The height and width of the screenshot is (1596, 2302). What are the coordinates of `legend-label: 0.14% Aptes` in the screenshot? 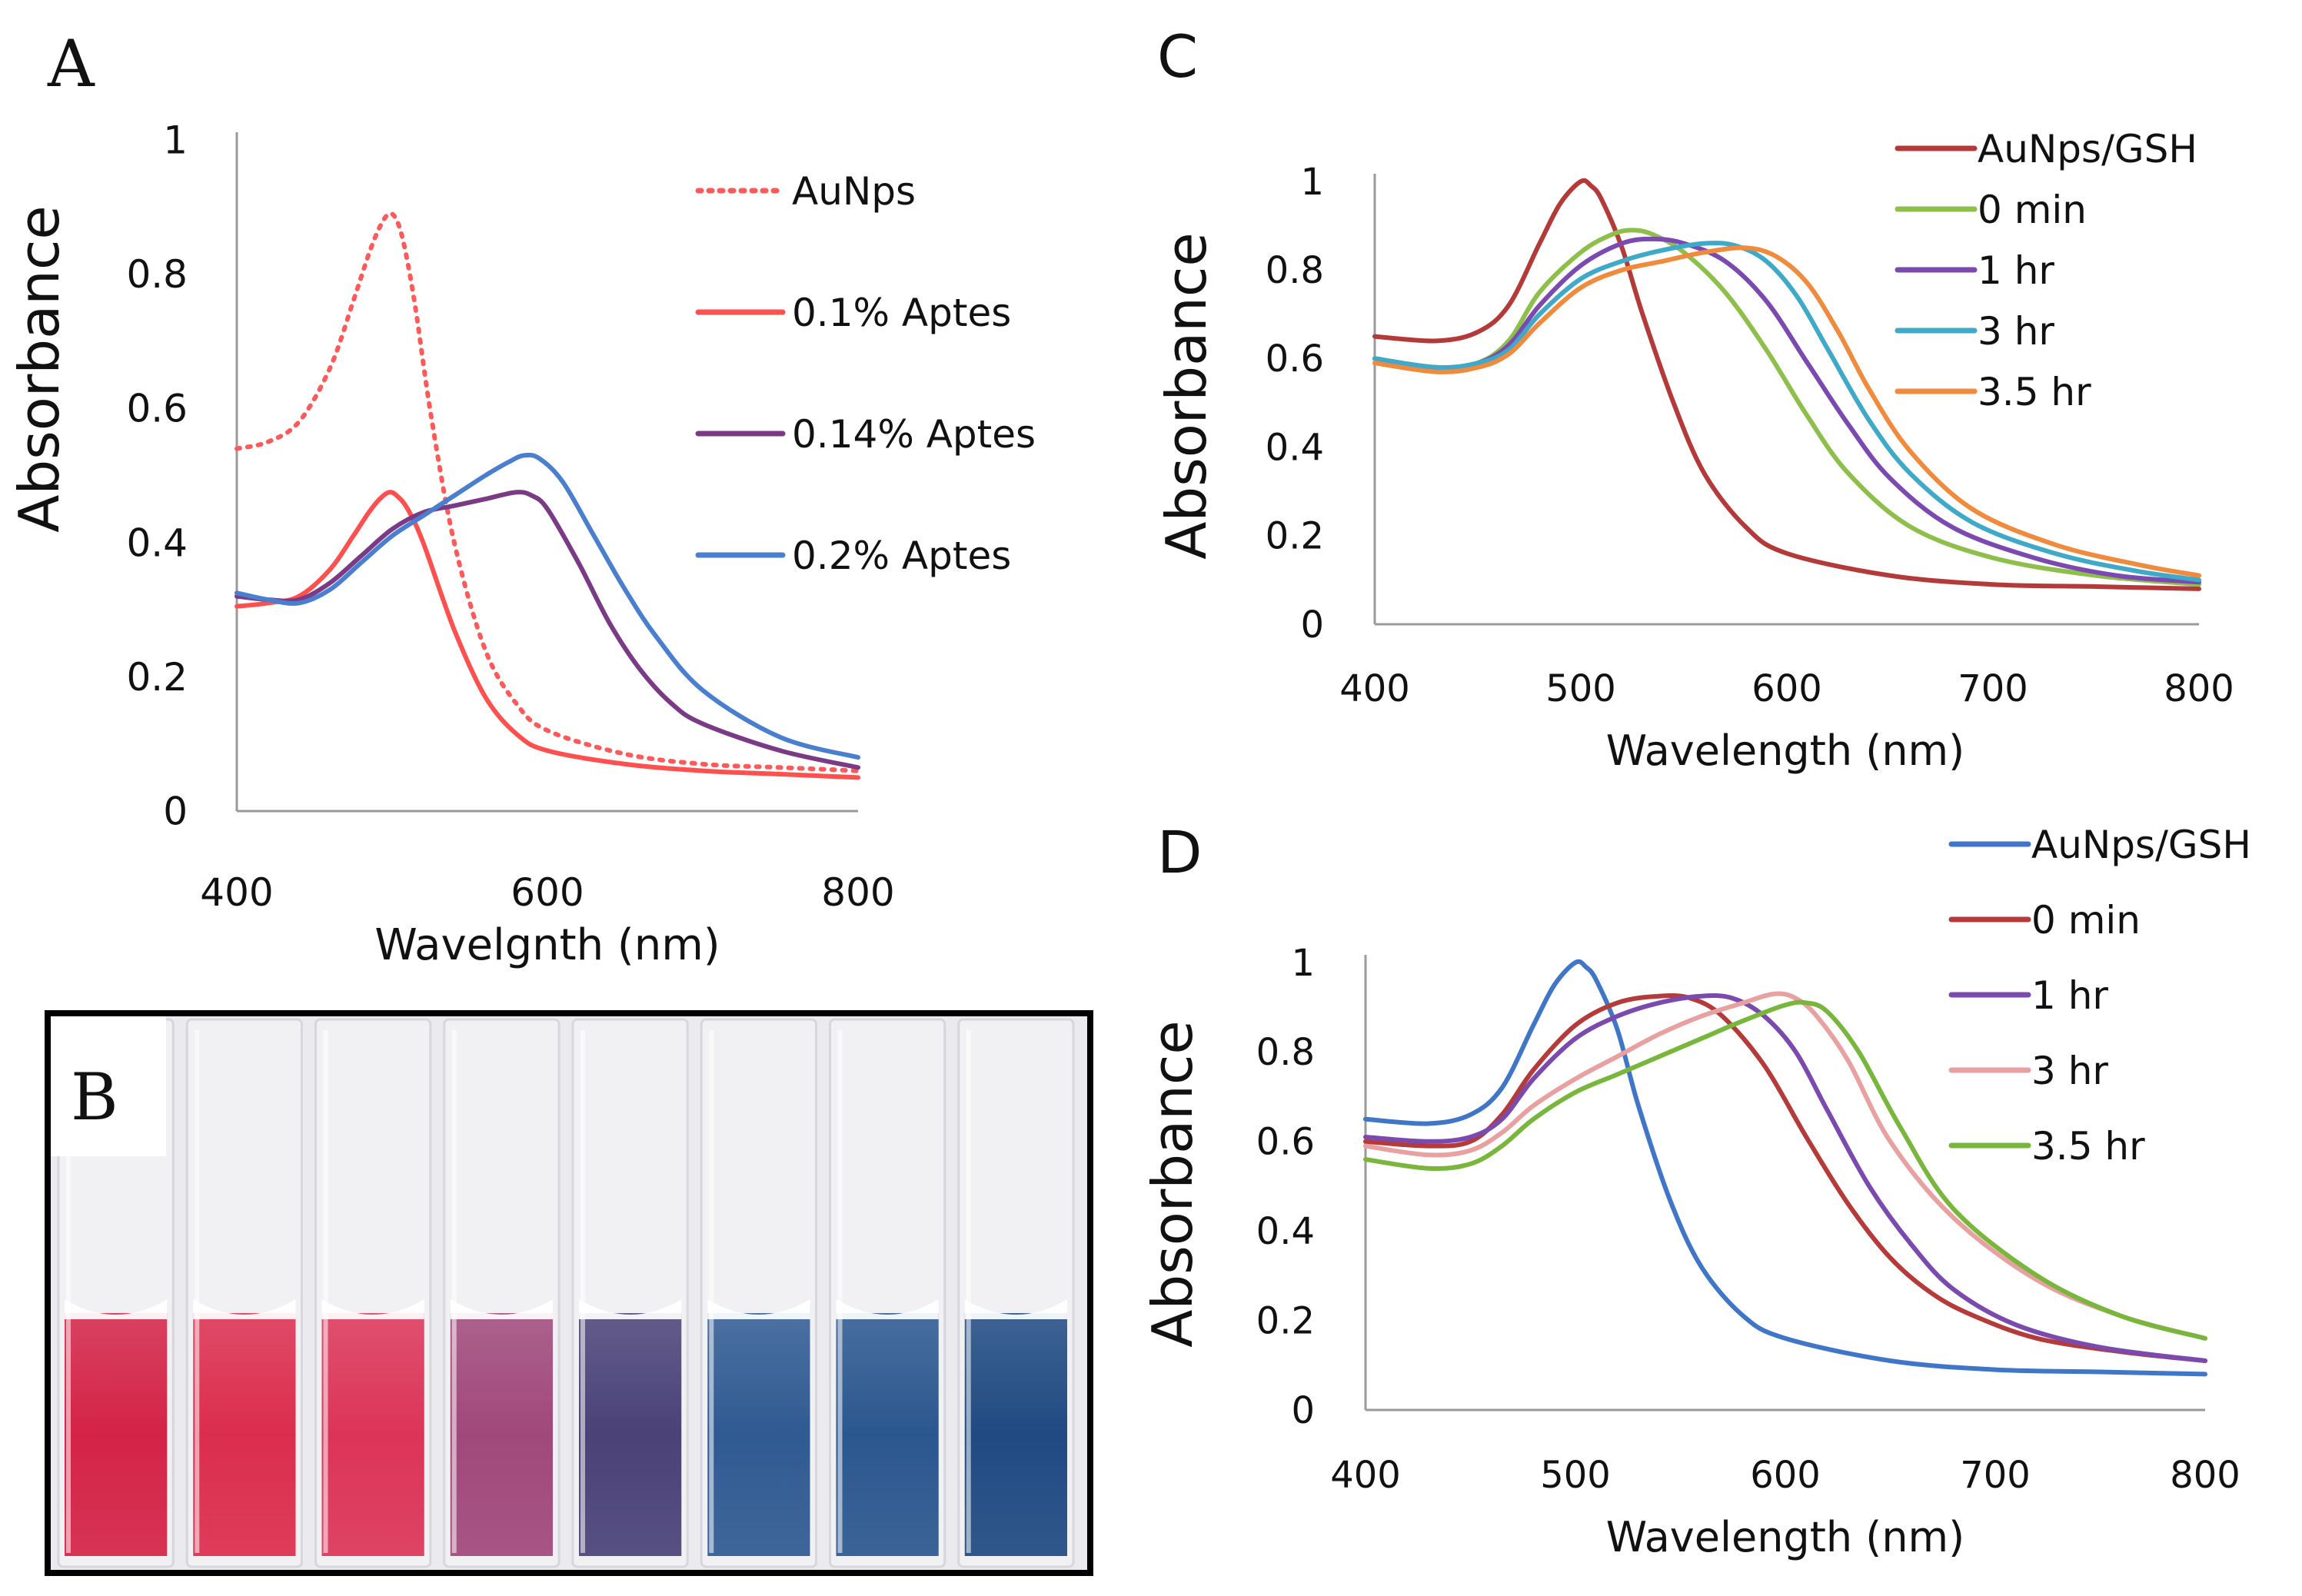 It's located at (914, 435).